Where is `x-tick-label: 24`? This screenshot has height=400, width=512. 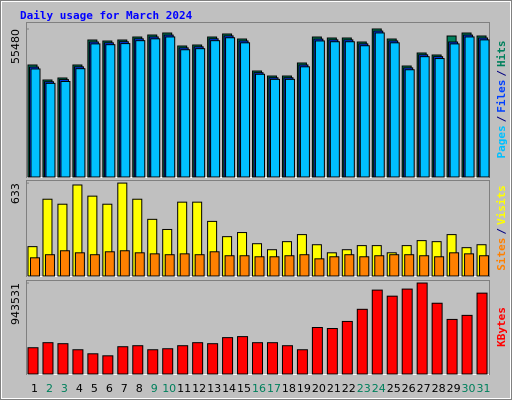 x-tick-label: 24 is located at coordinates (379, 388).